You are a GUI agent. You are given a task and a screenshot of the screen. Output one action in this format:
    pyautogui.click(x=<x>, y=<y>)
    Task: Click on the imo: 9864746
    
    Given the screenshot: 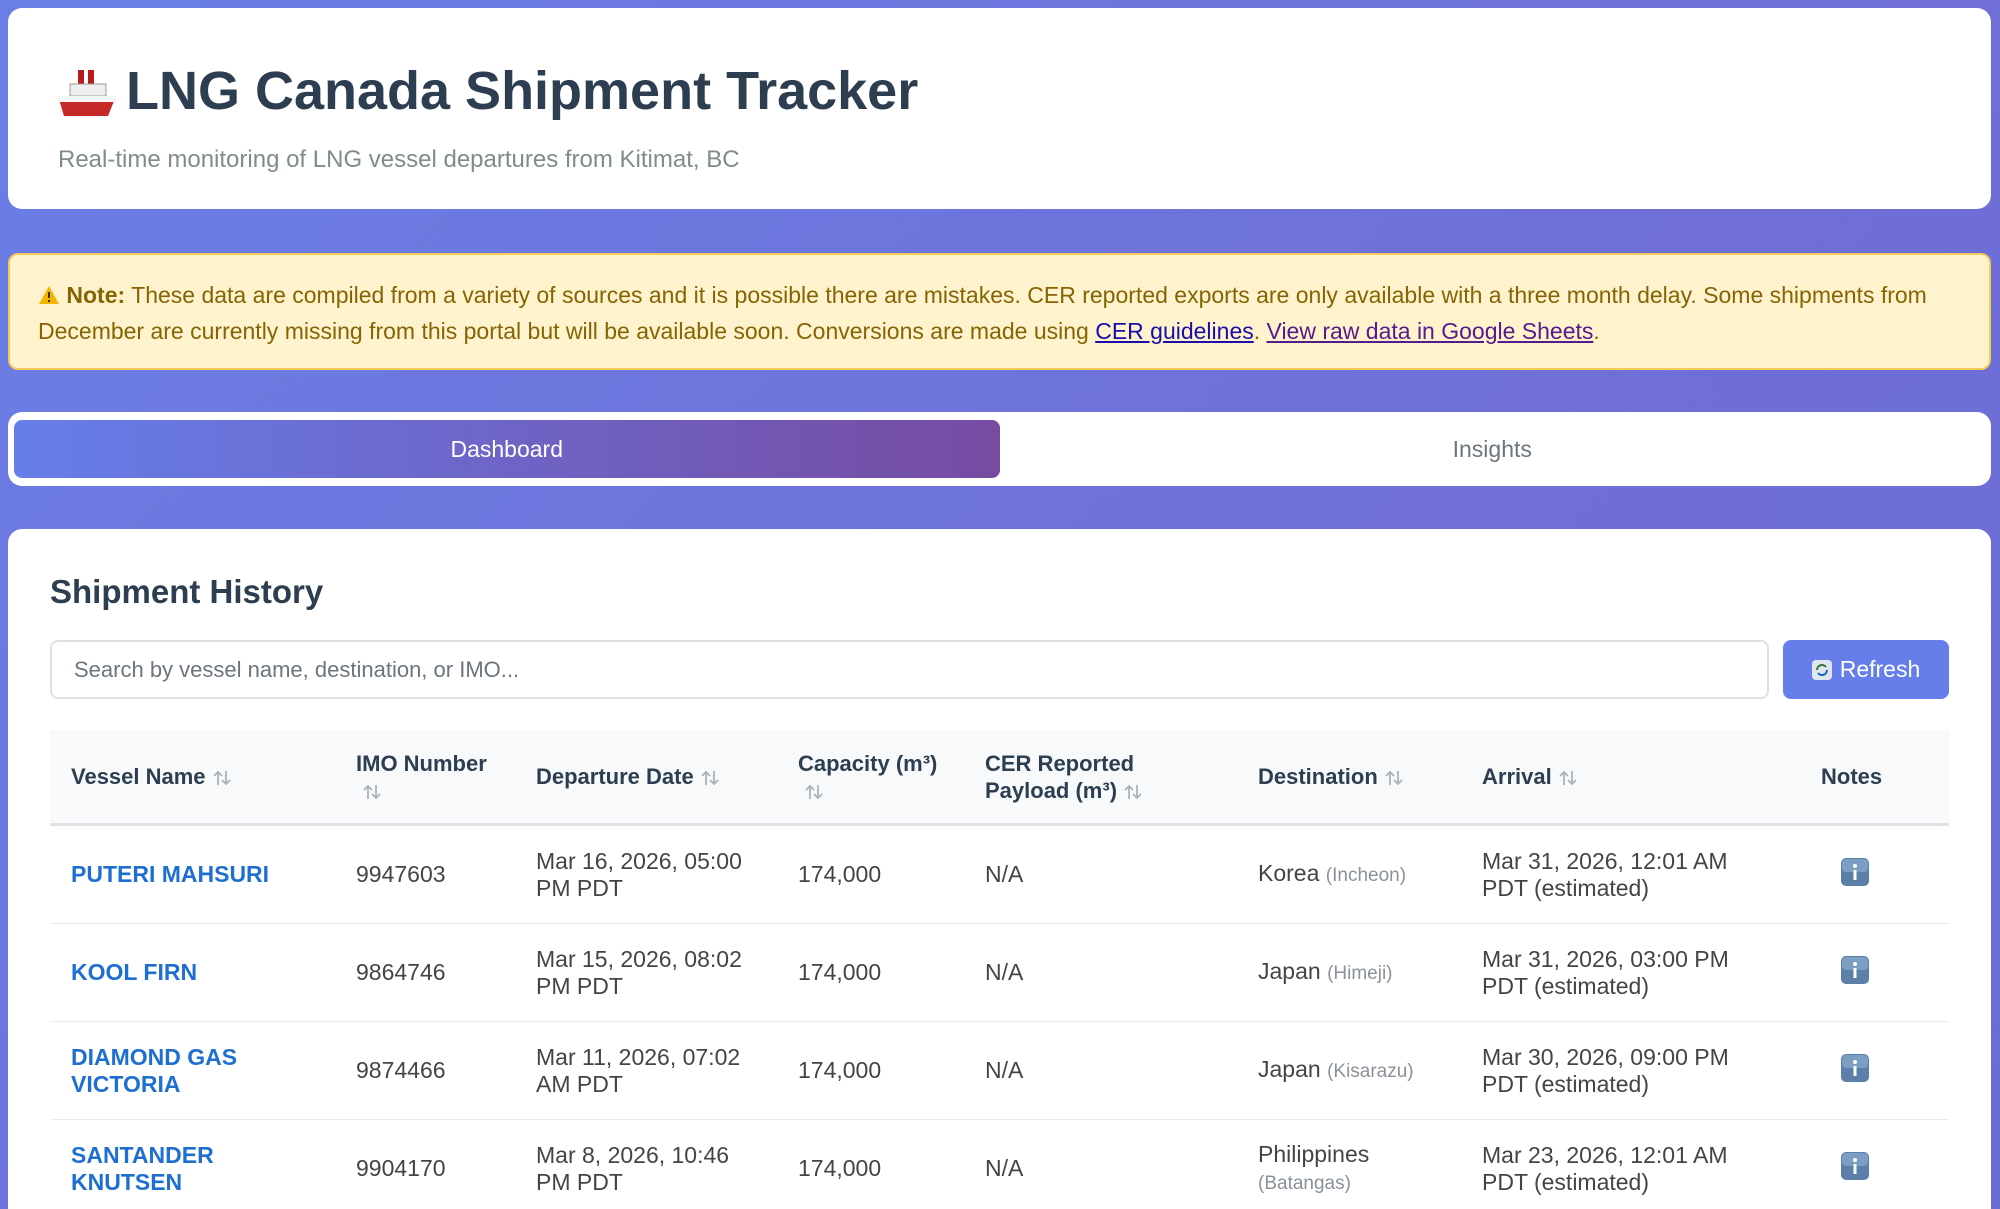 What is the action you would take?
    pyautogui.click(x=401, y=972)
    